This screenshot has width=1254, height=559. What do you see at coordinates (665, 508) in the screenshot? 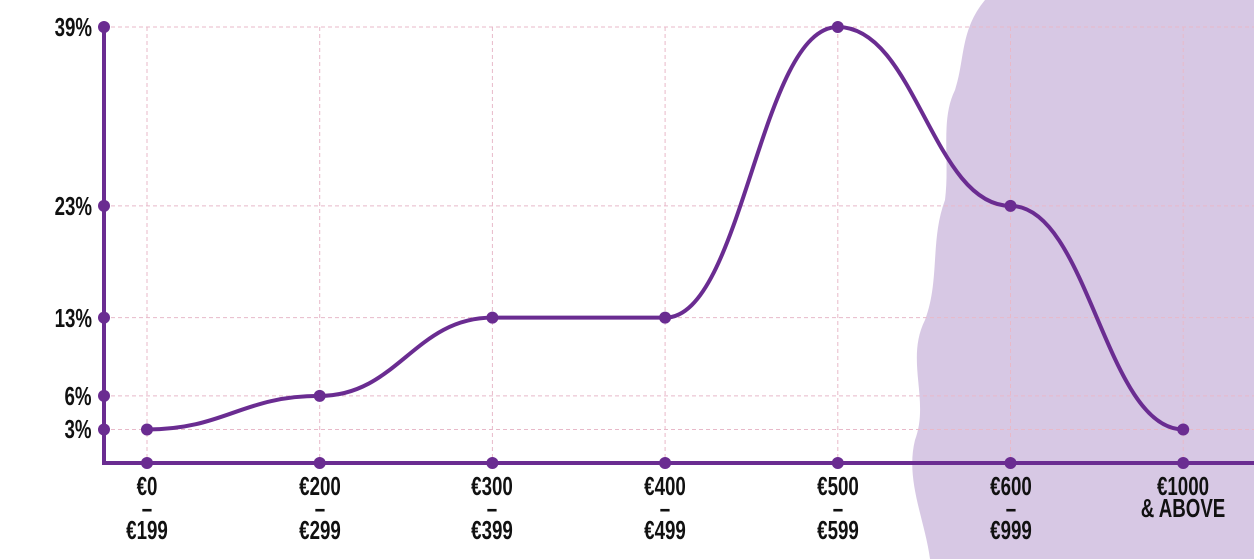
I see `x-tick-label: €400 – €499` at bounding box center [665, 508].